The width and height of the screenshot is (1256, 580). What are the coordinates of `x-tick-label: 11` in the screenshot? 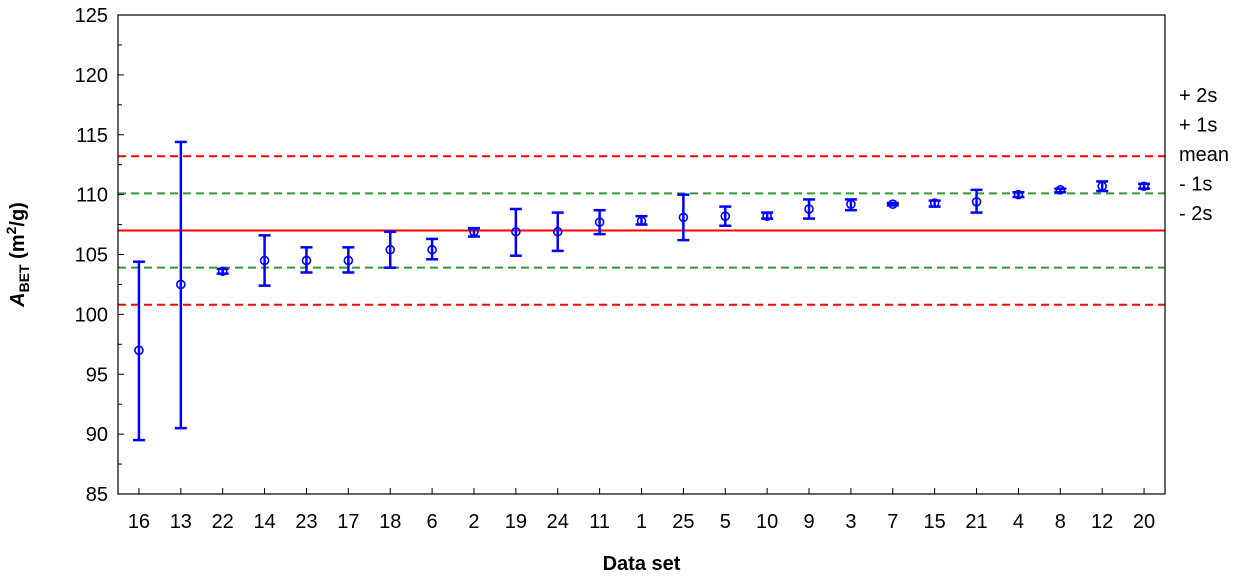 It's located at (599, 522).